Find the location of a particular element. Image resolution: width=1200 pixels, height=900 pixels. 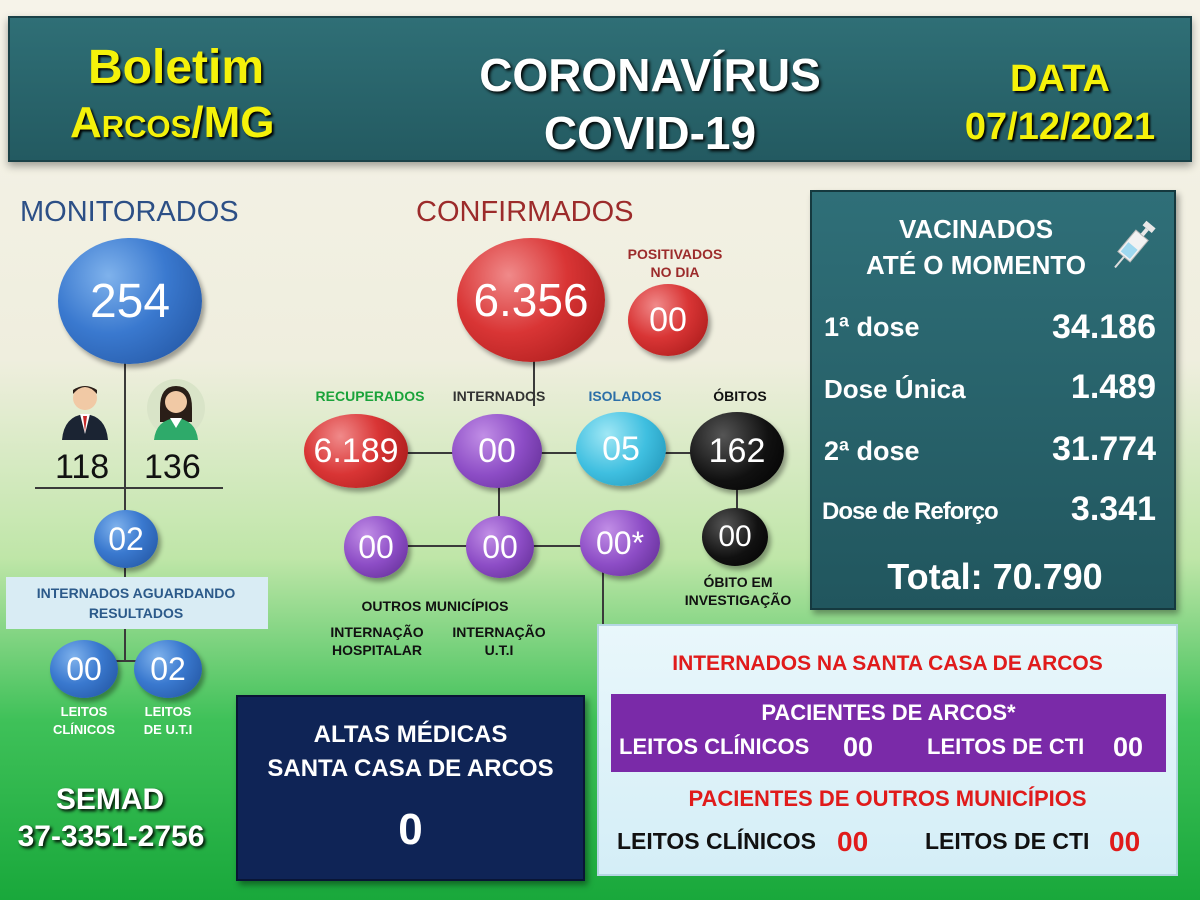

vac-row-4-value: 3.341 is located at coordinates (1113, 509).